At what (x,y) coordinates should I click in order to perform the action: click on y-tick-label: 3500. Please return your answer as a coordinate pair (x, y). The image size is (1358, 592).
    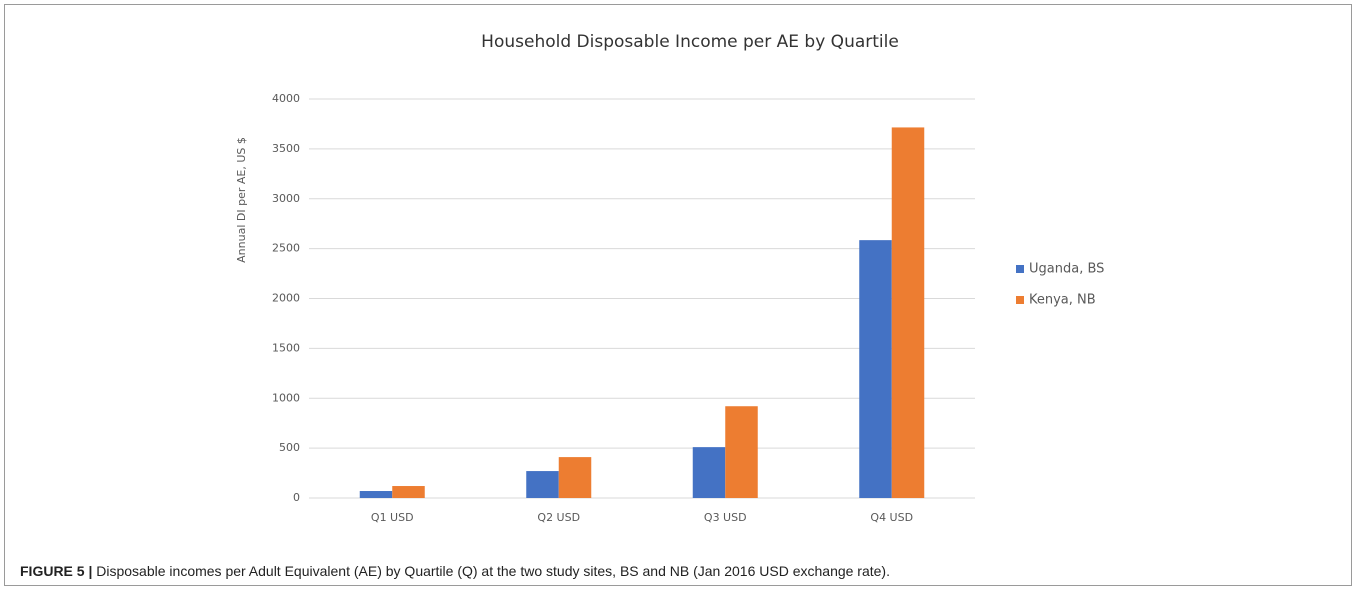
    Looking at the image, I should click on (286, 148).